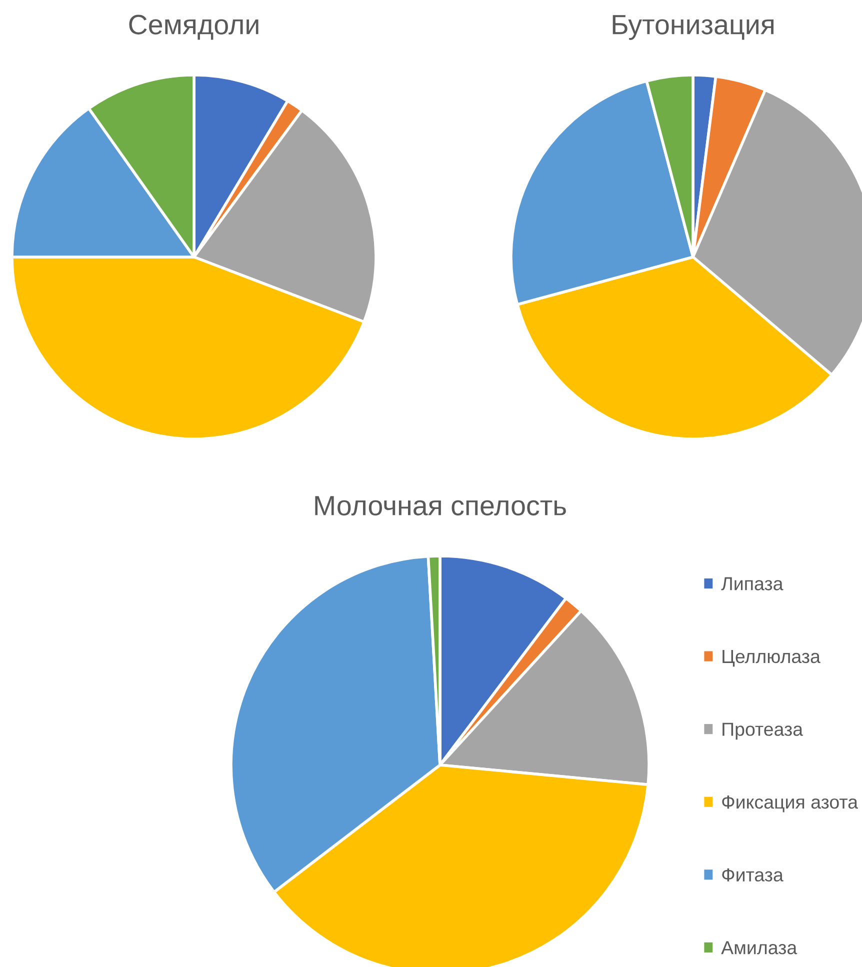 The image size is (862, 967). I want to click on legend-label: Фиксация азота, so click(790, 804).